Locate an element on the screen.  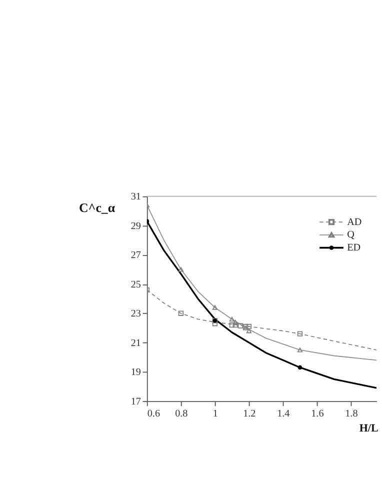
x-tick-label: 1.8 is located at coordinates (351, 414).